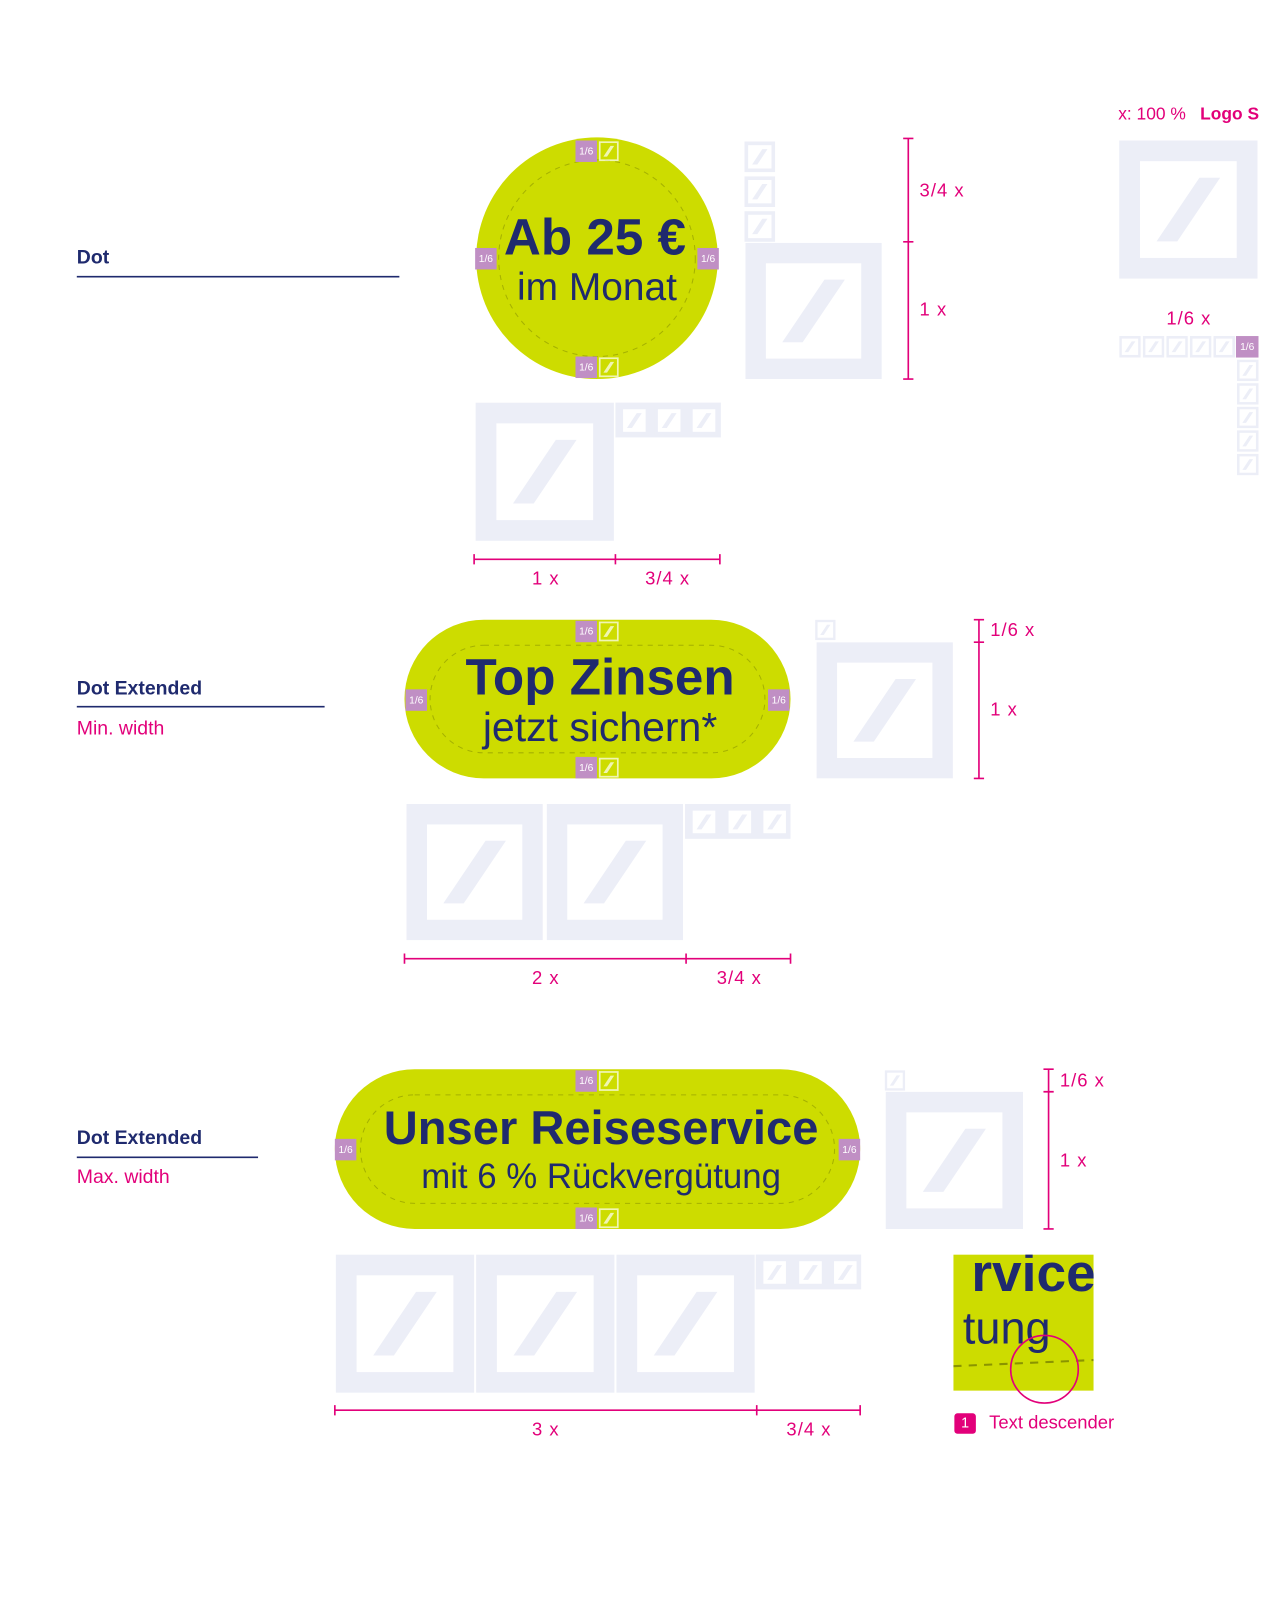 The height and width of the screenshot is (1612, 1280). I want to click on badge-headline: Unser Reiseservice, so click(601, 1127).